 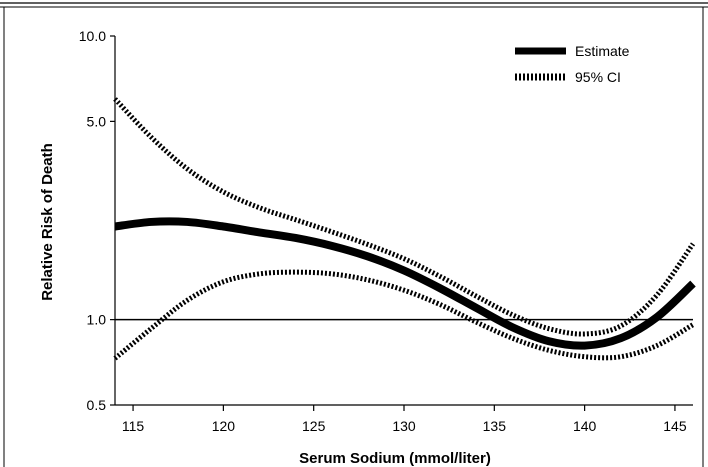 What do you see at coordinates (675, 426) in the screenshot?
I see `x-tick-label: 145` at bounding box center [675, 426].